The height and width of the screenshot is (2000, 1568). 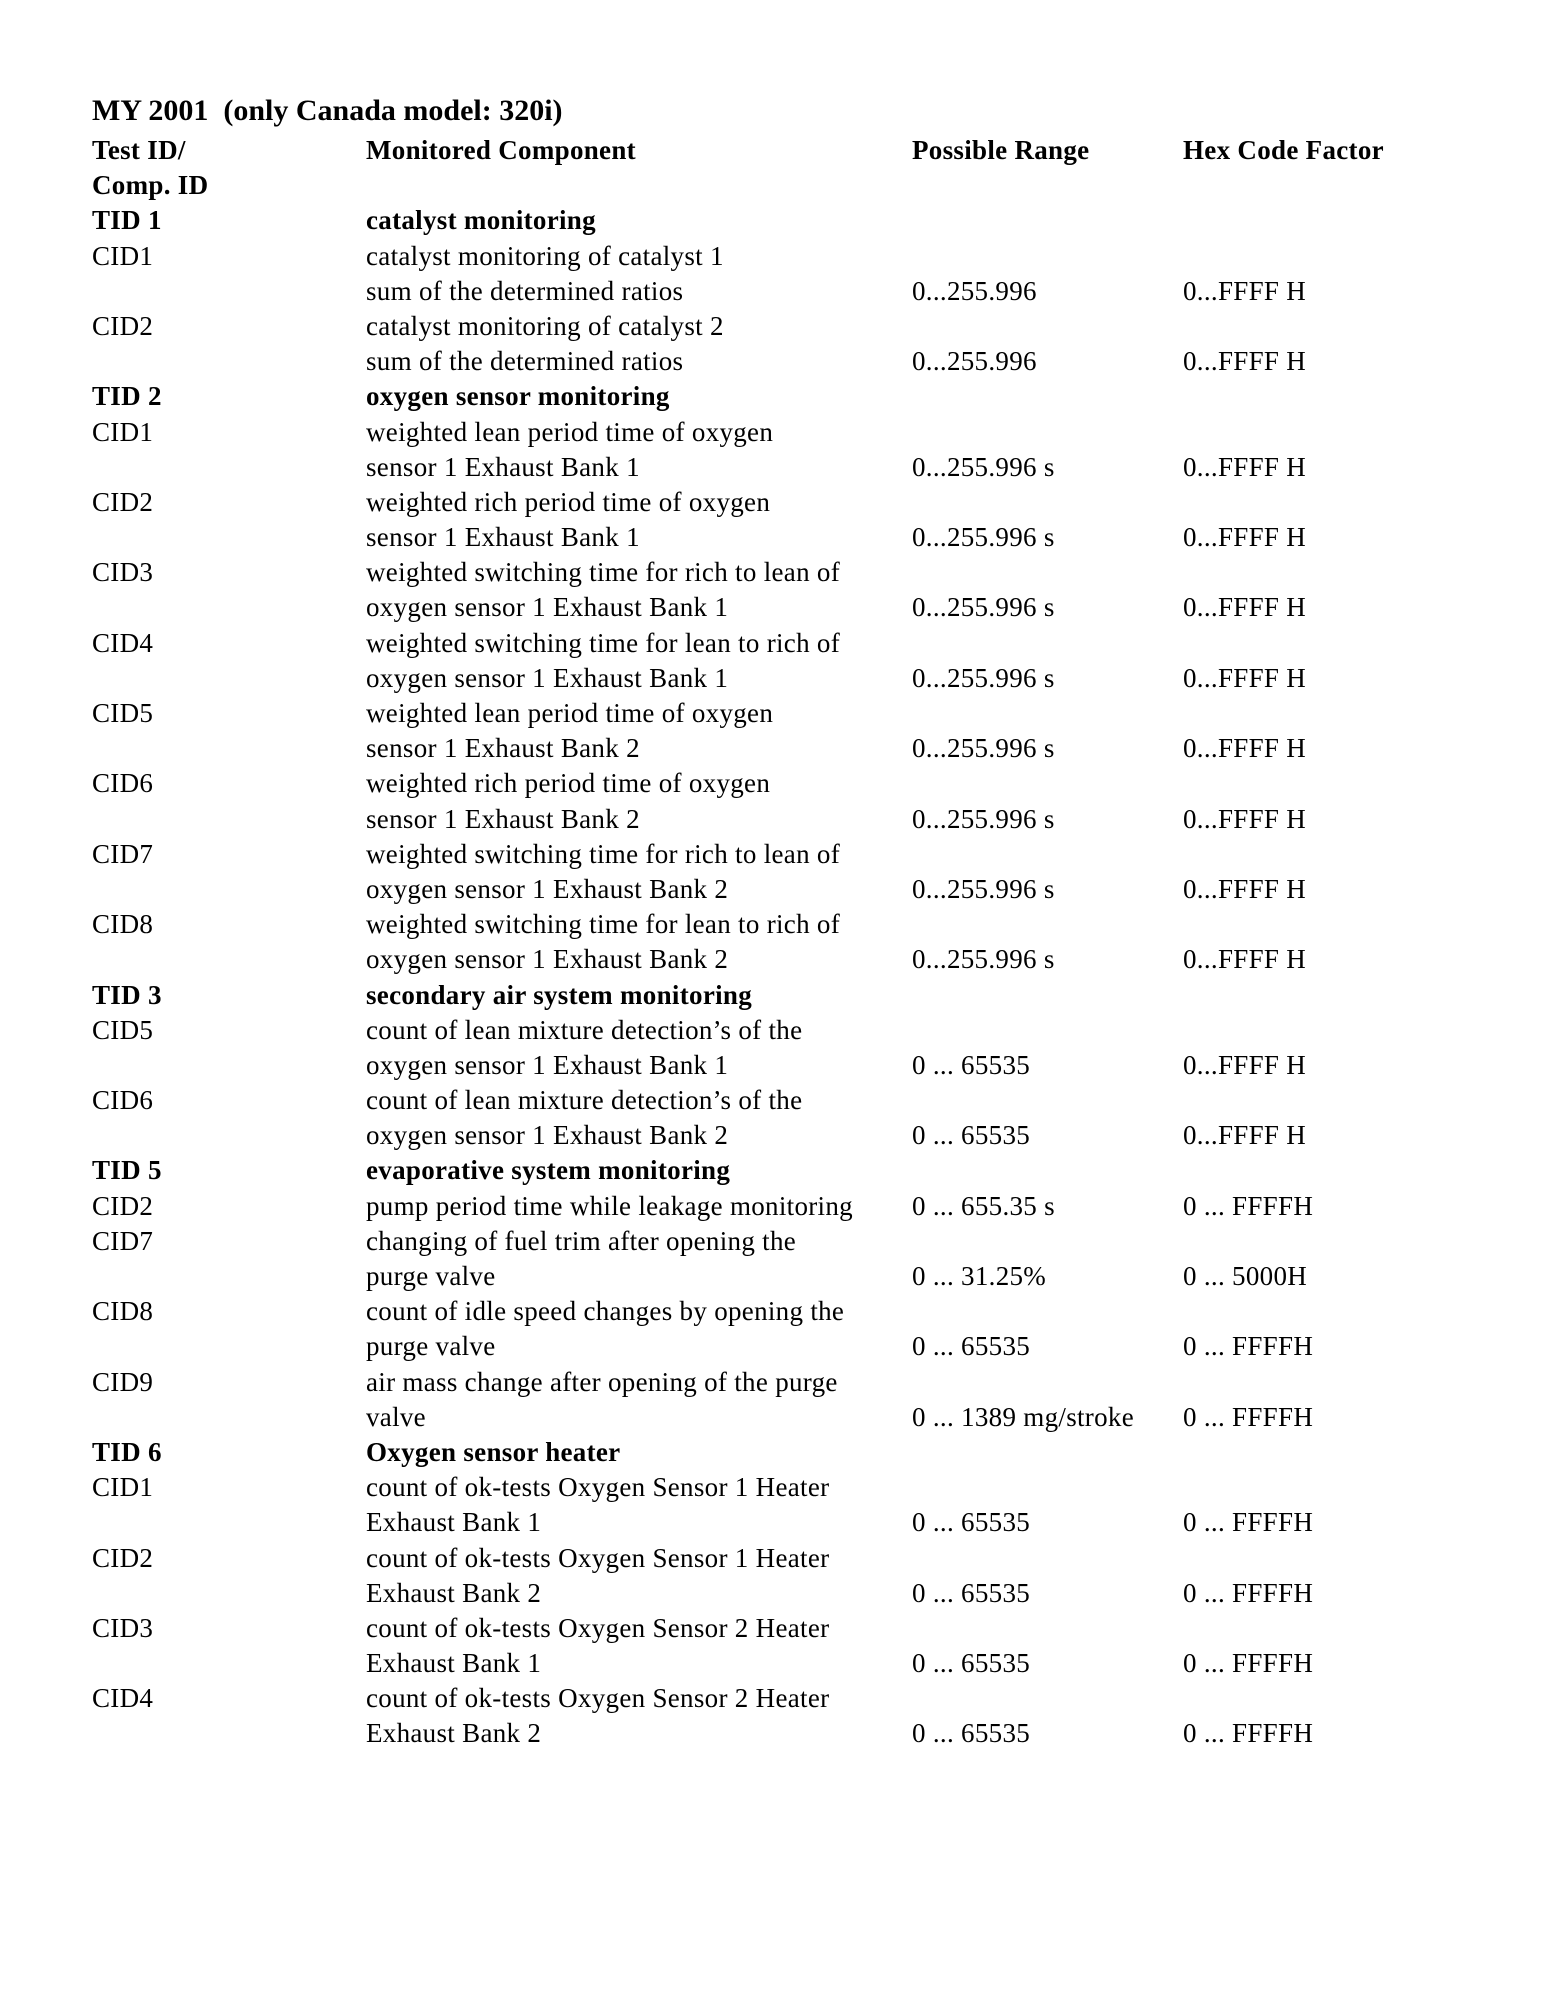 What do you see at coordinates (559, 994) in the screenshot?
I see `component-cell: secondary air system monitoring` at bounding box center [559, 994].